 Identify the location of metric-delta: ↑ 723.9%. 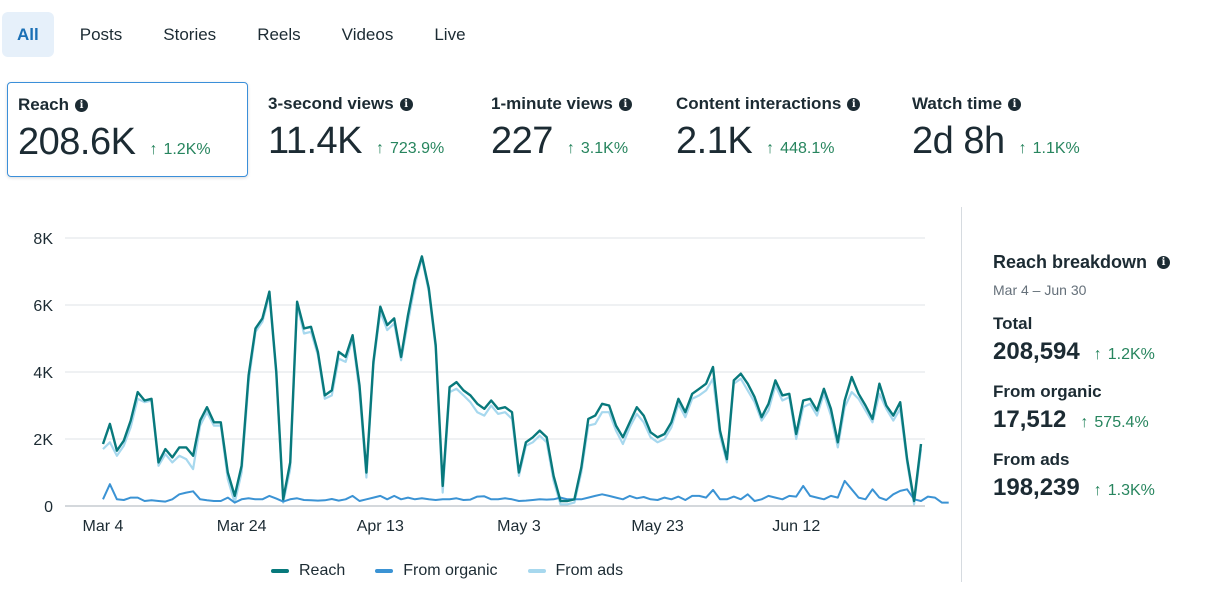
(410, 149).